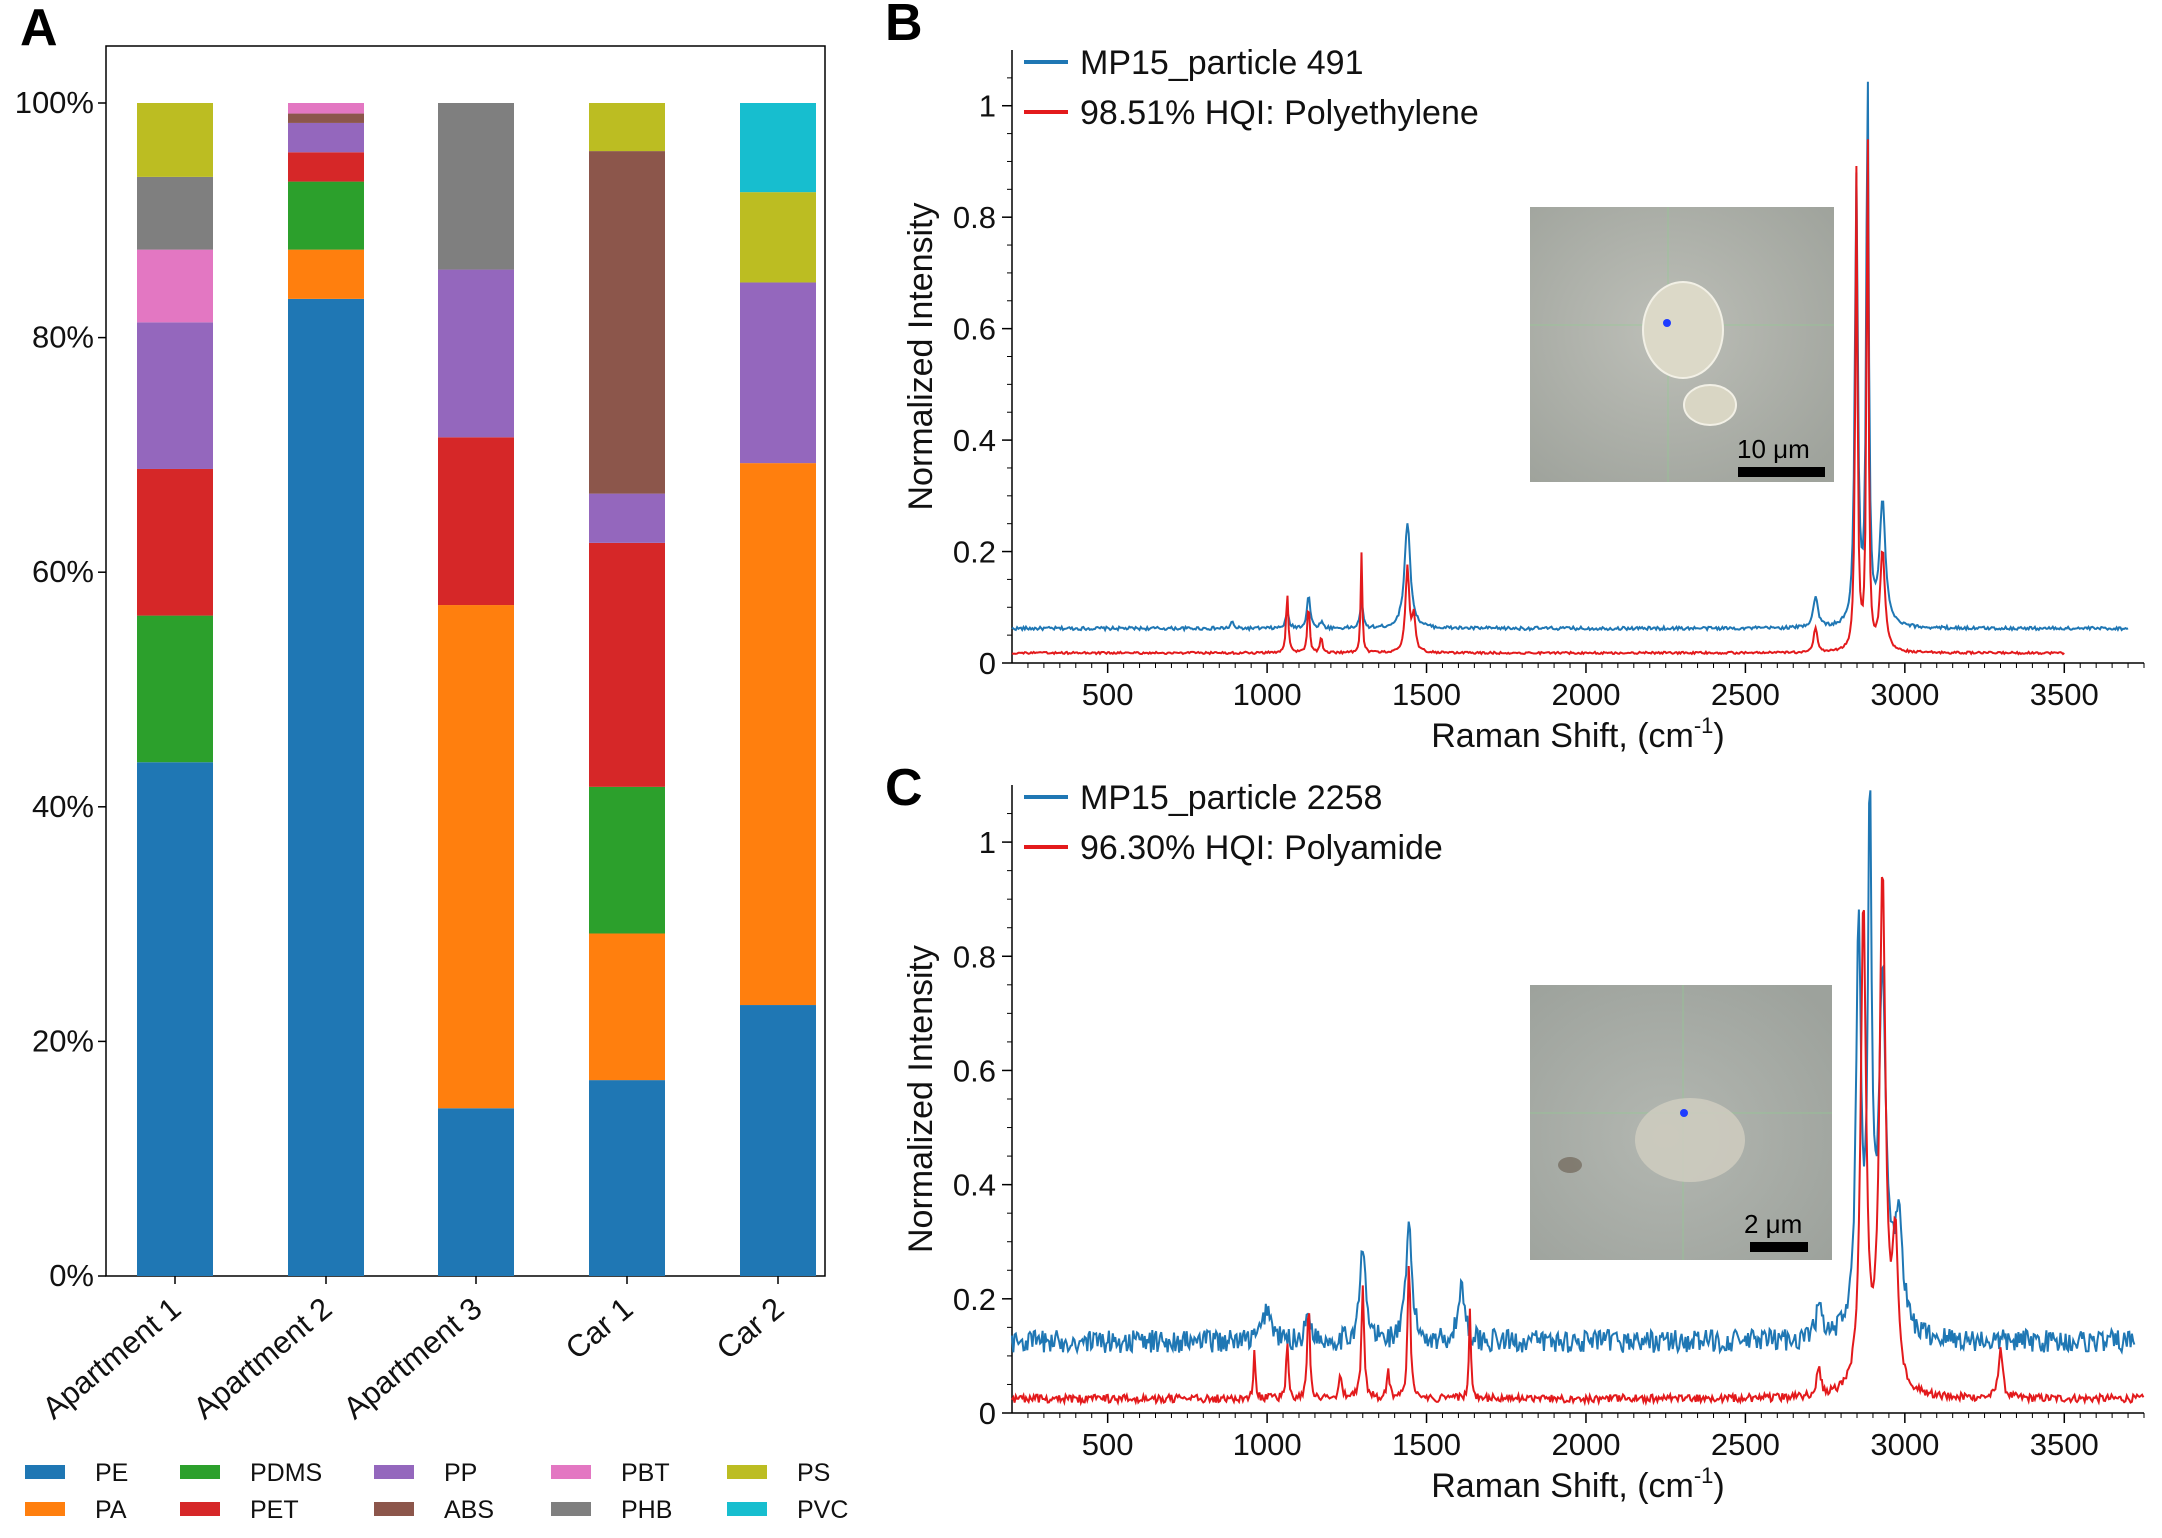 Image resolution: width=2162 pixels, height=1538 pixels. I want to click on bar-car-1-pet, so click(627, 664).